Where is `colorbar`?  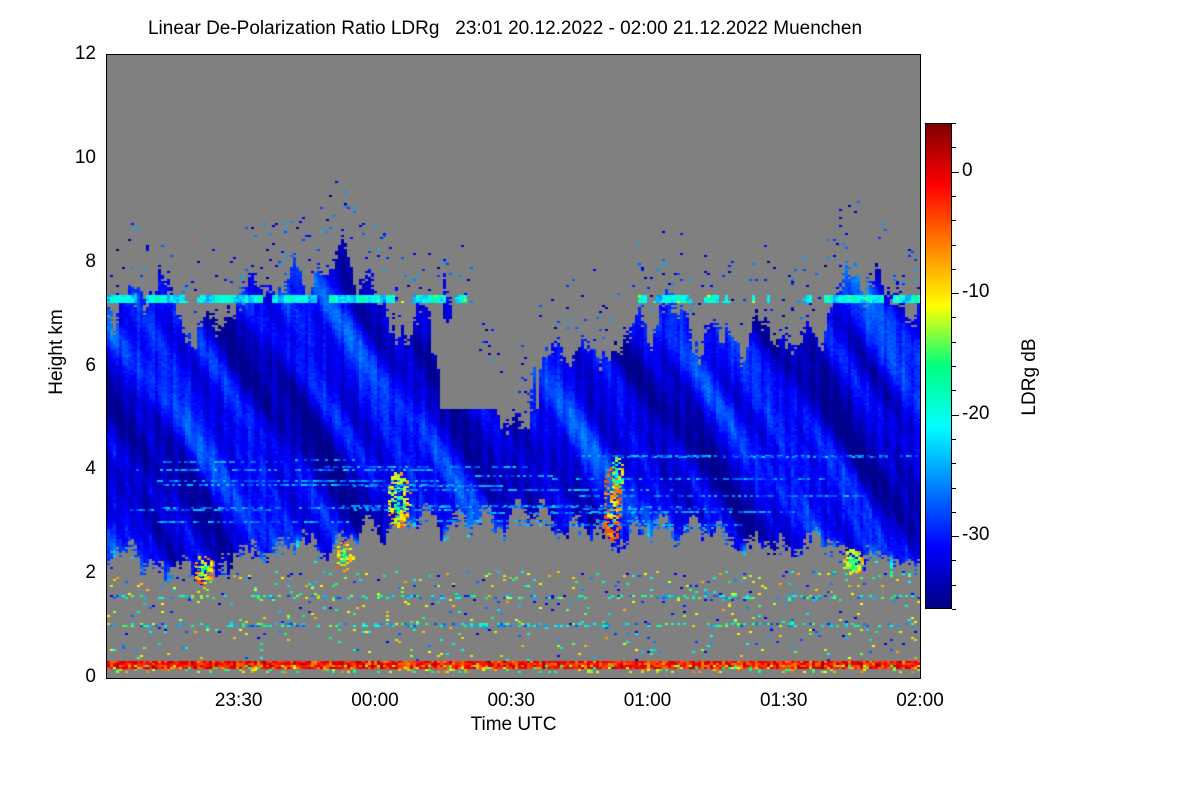 colorbar is located at coordinates (938, 366).